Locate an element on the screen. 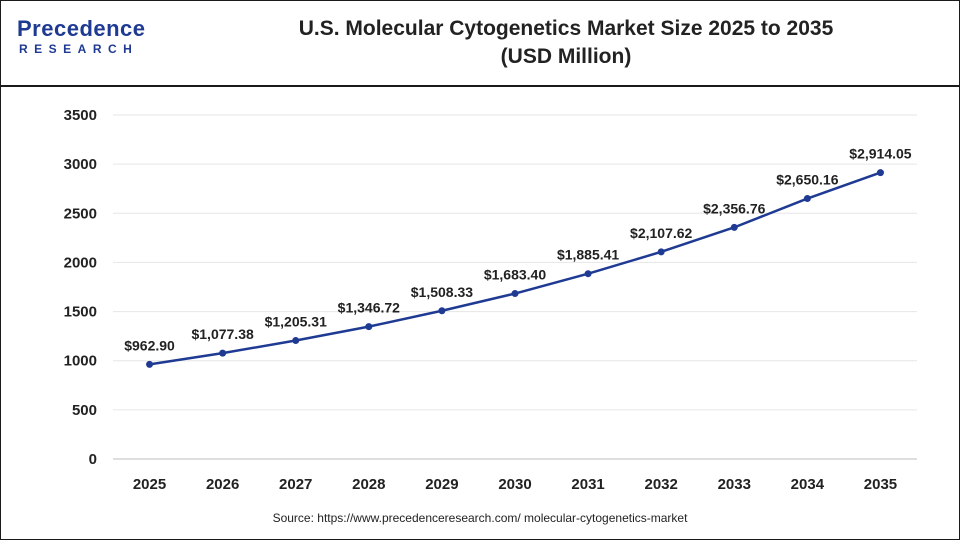  data-label: $1,205.31 is located at coordinates (296, 322).